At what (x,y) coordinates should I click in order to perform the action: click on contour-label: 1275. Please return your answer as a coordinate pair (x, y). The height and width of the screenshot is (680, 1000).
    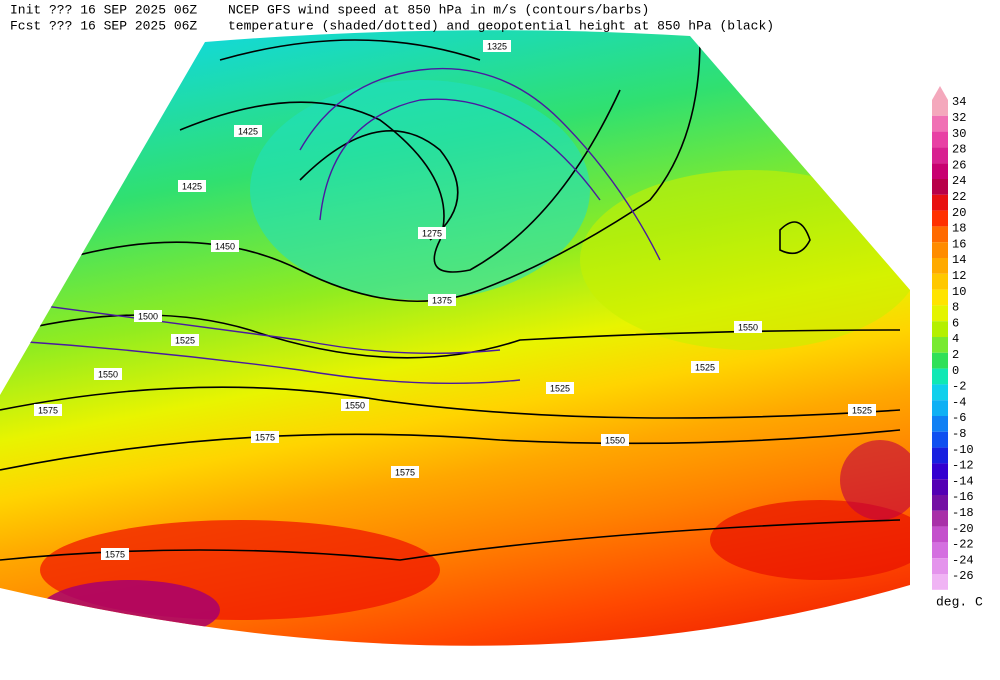
    Looking at the image, I should click on (432, 233).